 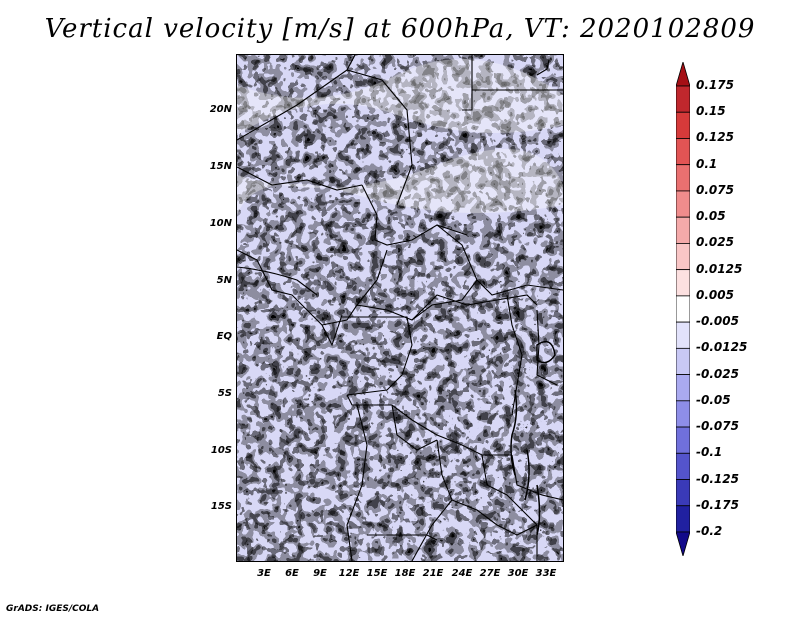 What do you see at coordinates (717, 426) in the screenshot?
I see `colorbar-level-label: -0.075` at bounding box center [717, 426].